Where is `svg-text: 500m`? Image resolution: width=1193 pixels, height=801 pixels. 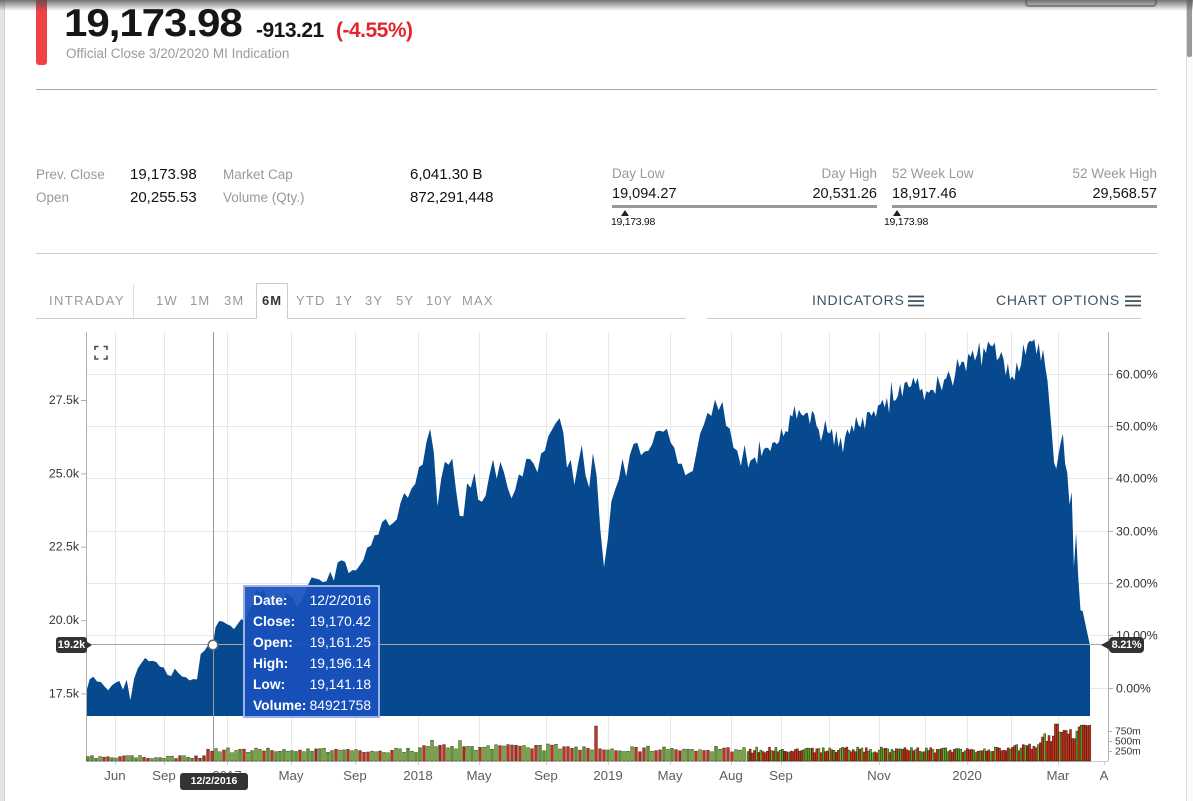
svg-text: 500m is located at coordinates (1128, 742).